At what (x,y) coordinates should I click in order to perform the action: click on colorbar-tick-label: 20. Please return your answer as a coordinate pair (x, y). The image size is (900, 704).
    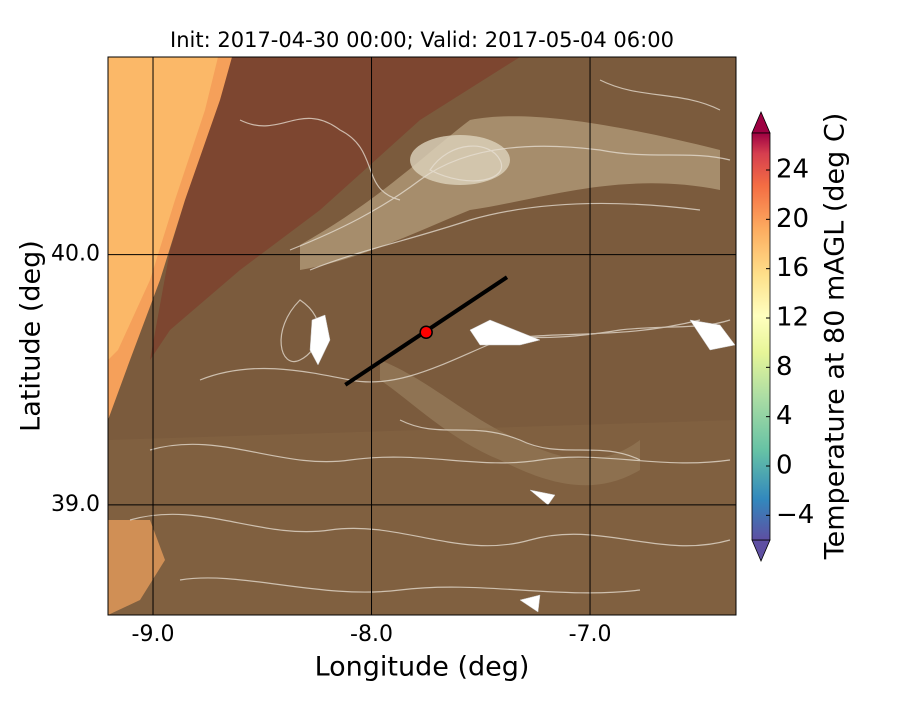
    Looking at the image, I should click on (792, 219).